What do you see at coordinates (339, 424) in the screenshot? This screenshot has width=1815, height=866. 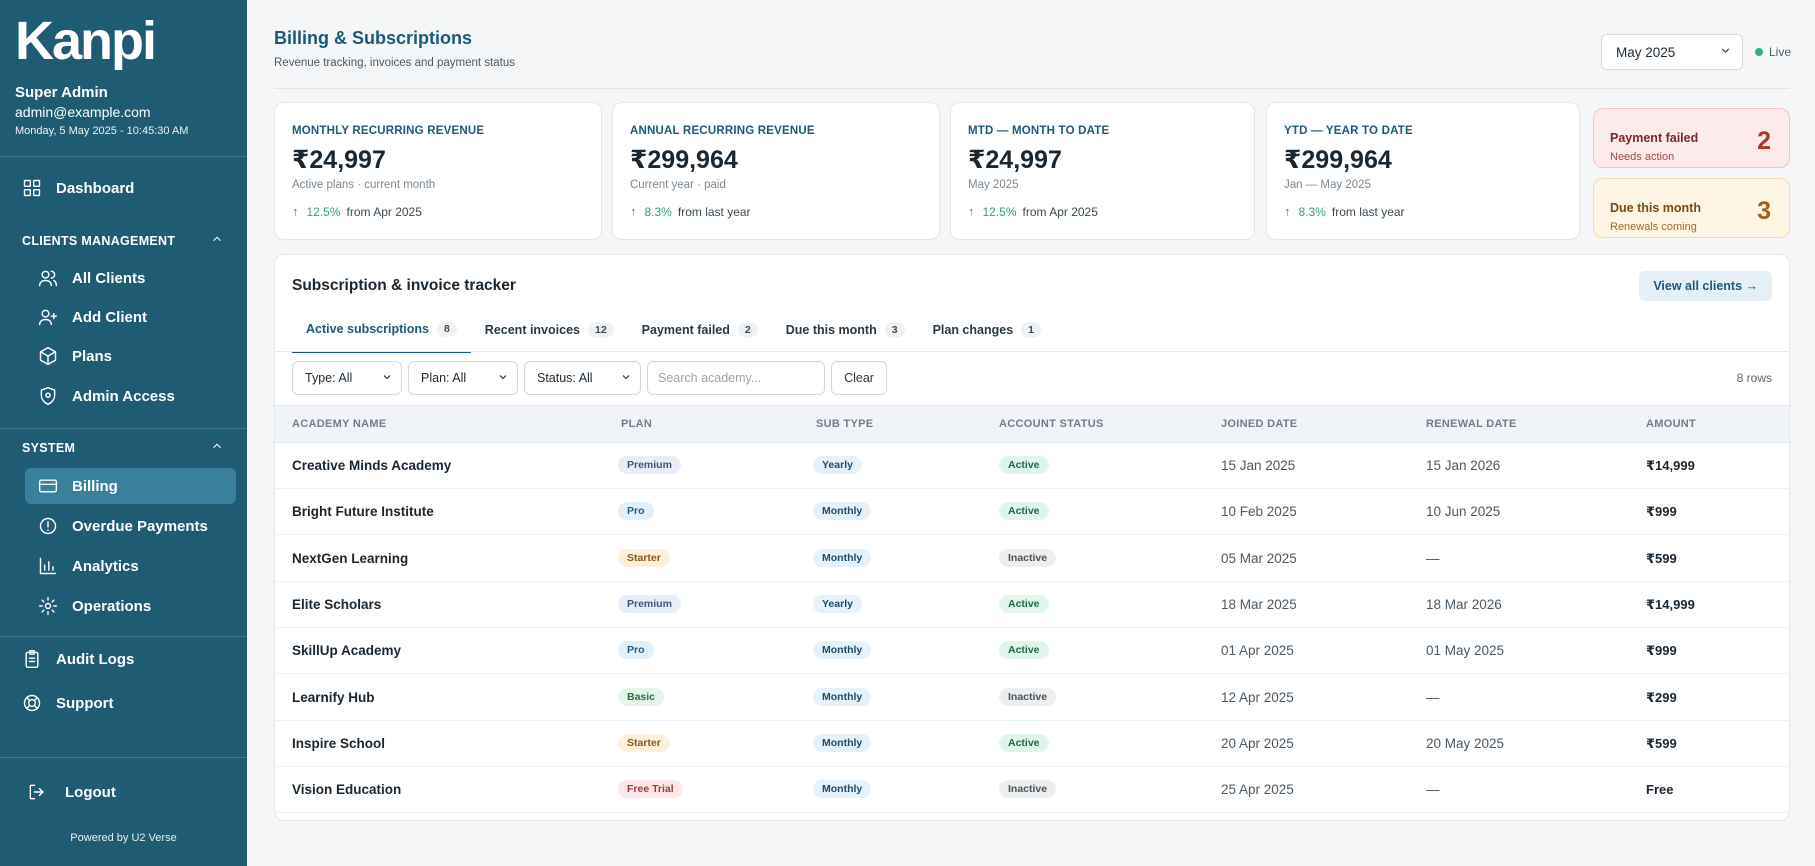 I see `column-header: ACADEMY NAME` at bounding box center [339, 424].